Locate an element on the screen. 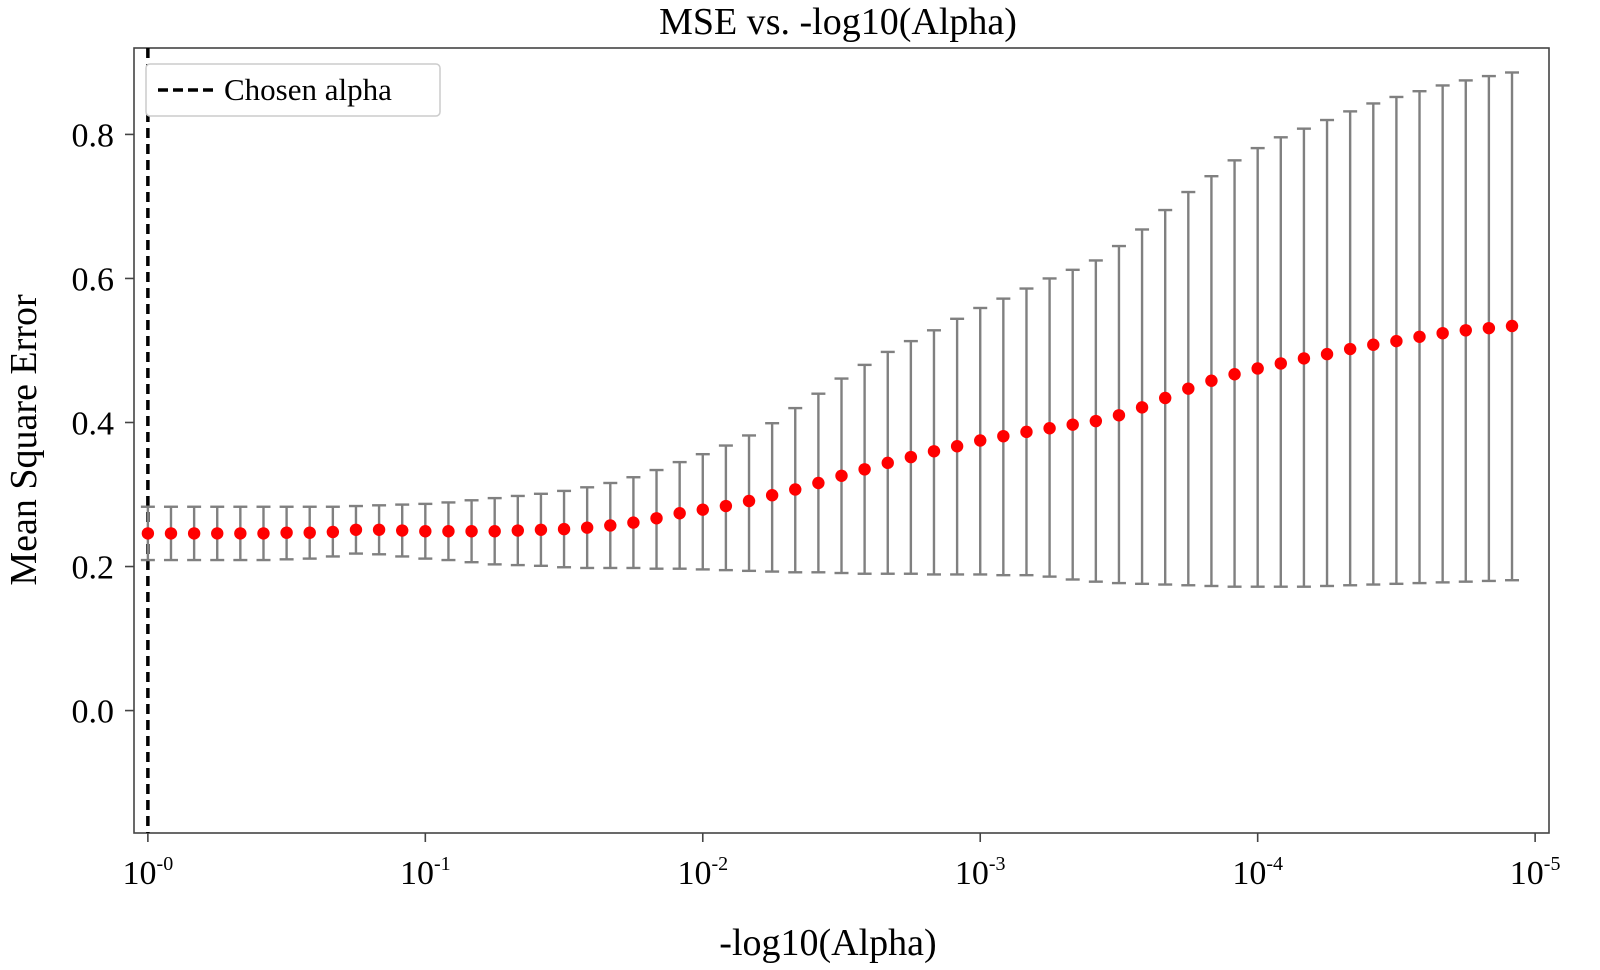  y-tick-label: 0.8 is located at coordinates (93, 135).